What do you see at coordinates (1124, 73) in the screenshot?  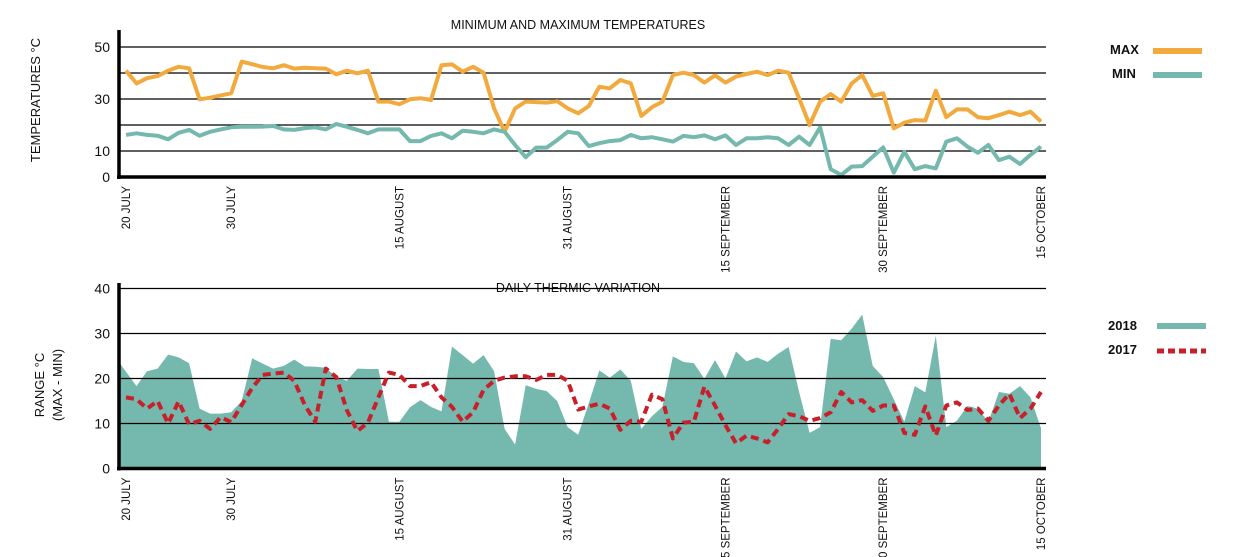 I see `legend-min-label: MIN` at bounding box center [1124, 73].